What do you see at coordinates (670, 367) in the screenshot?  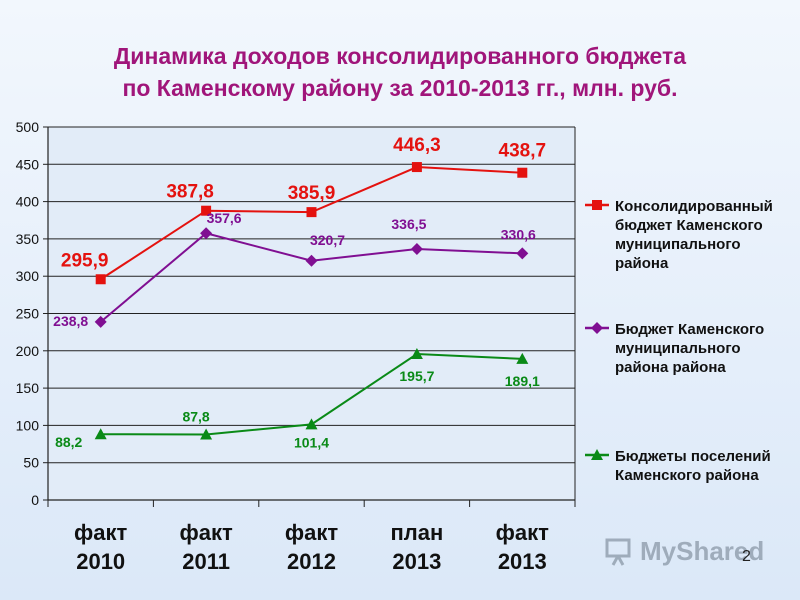 I see `legend-label: района района` at bounding box center [670, 367].